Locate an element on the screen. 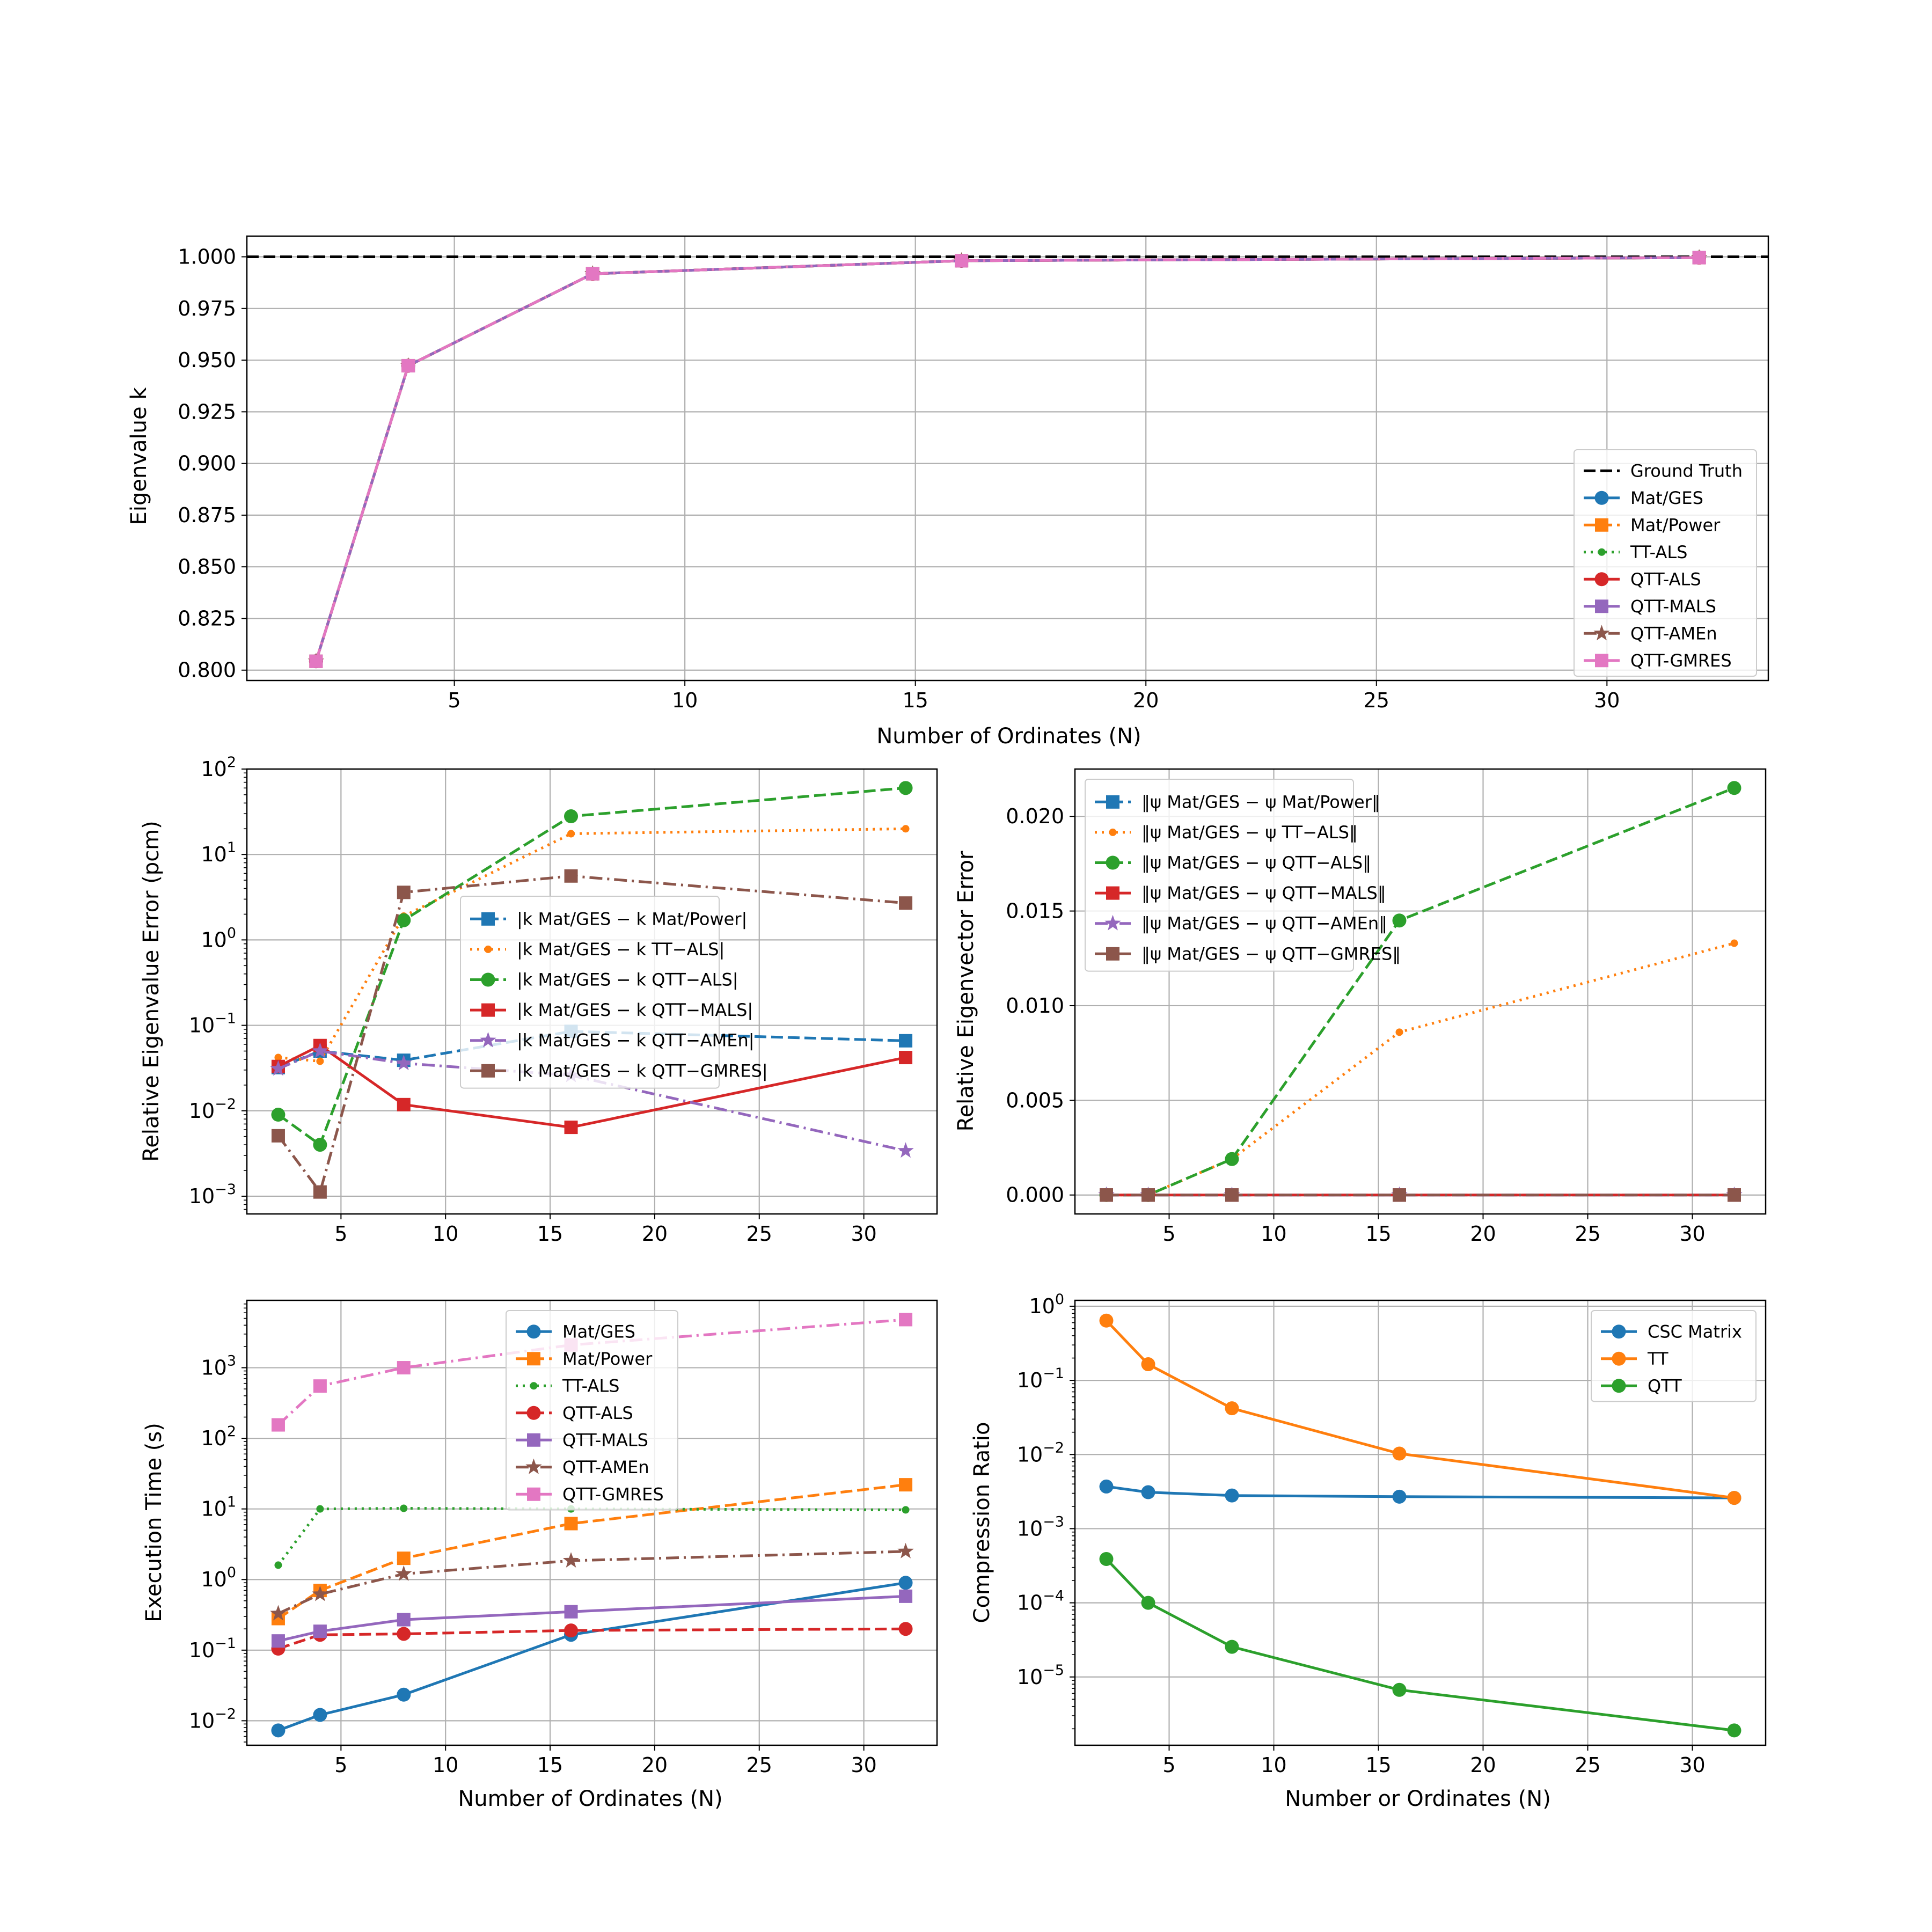 The image size is (1932, 1932). y-tick-label: 0.950 is located at coordinates (207, 360).